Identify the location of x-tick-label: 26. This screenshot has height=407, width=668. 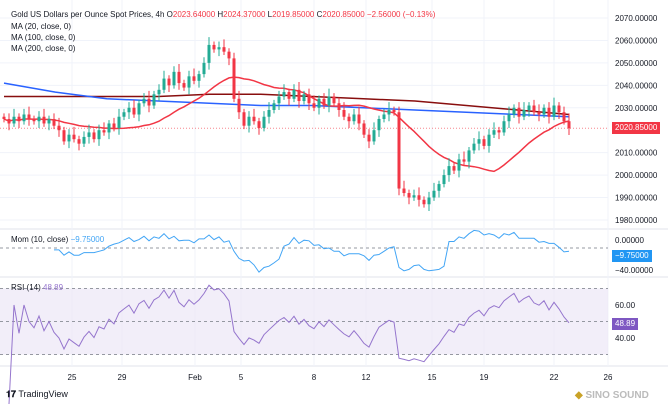
(608, 377).